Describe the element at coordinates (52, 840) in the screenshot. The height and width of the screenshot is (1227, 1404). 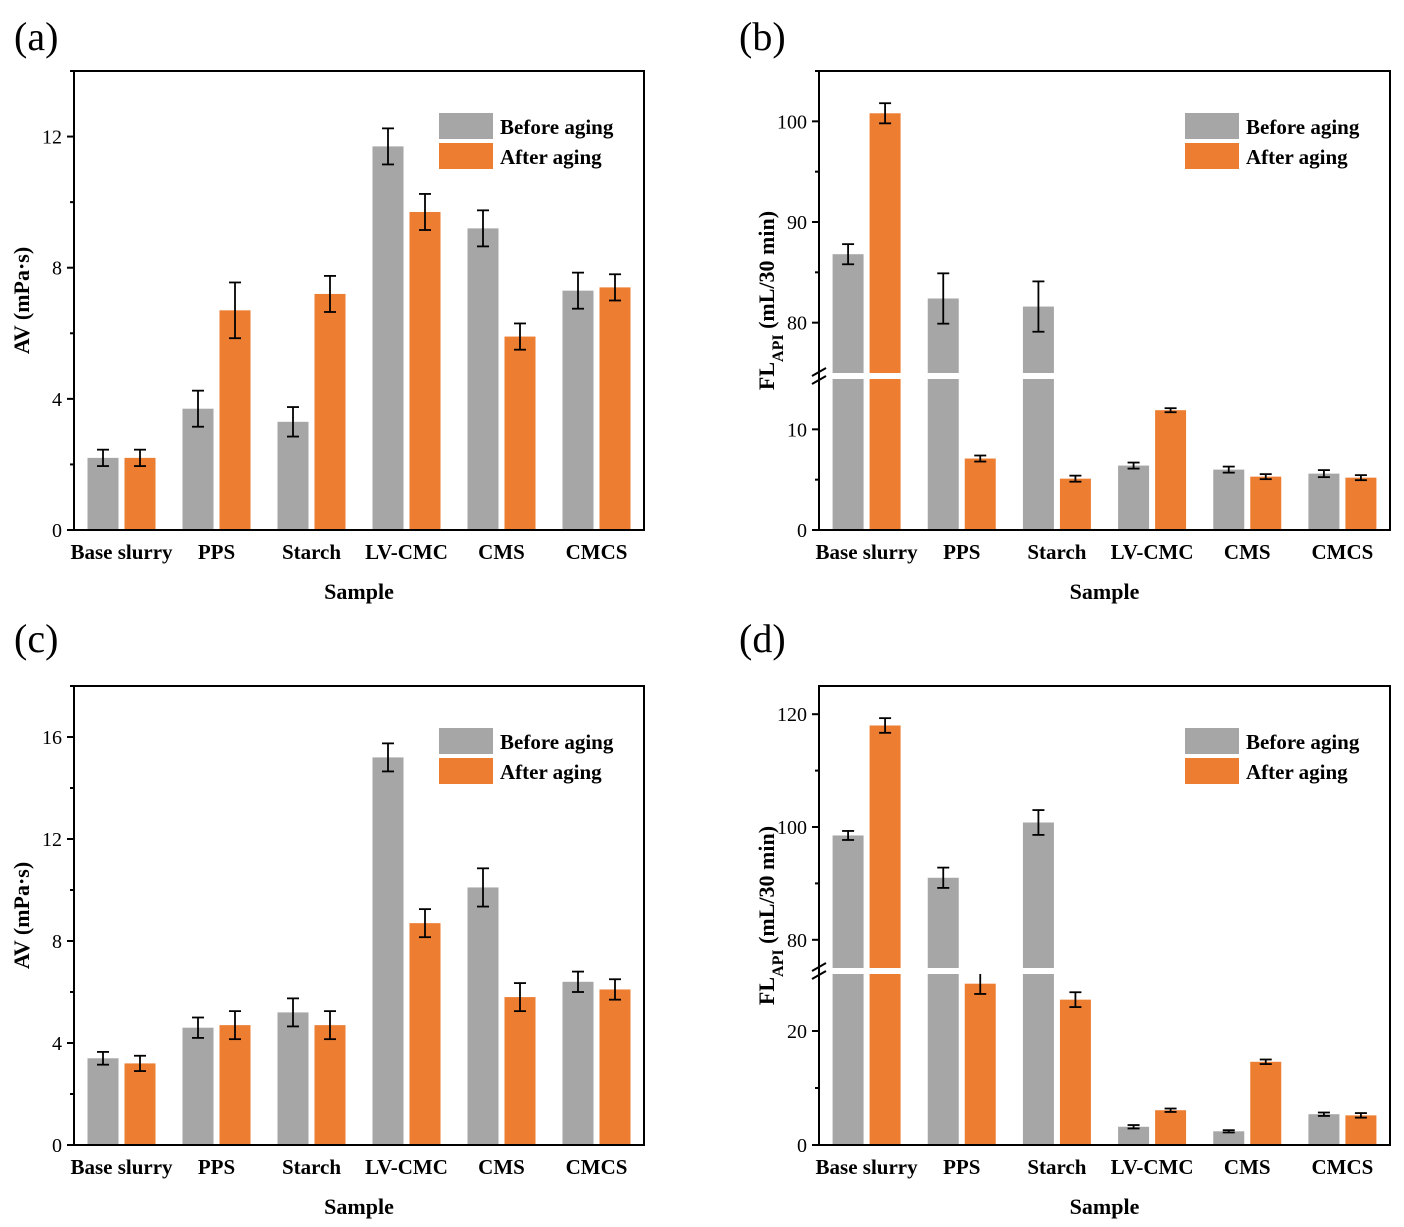
I see `y-tick-label: 12` at that location.